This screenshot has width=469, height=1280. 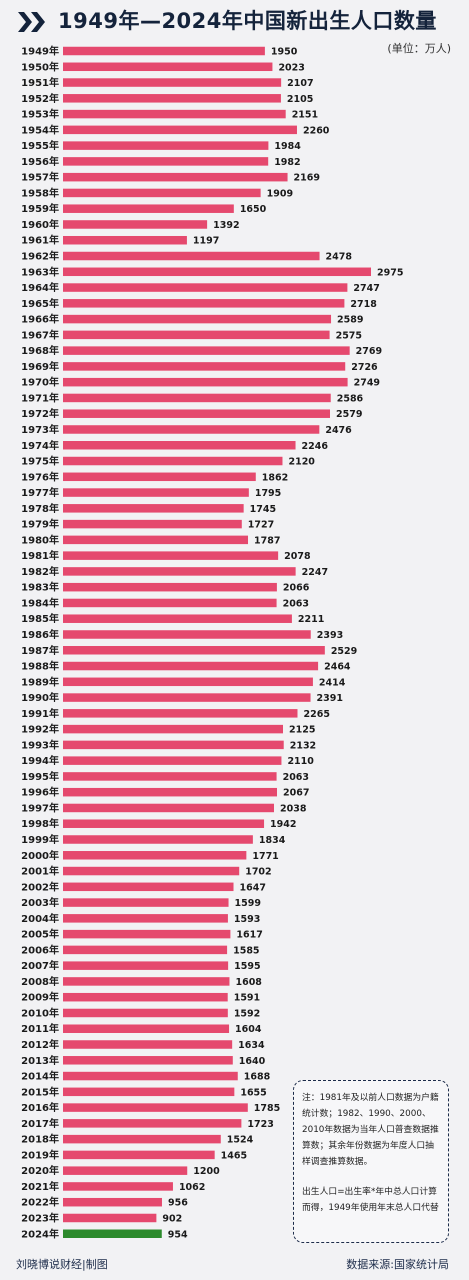 What do you see at coordinates (40, 965) in the screenshot?
I see `year-label: 2007年` at bounding box center [40, 965].